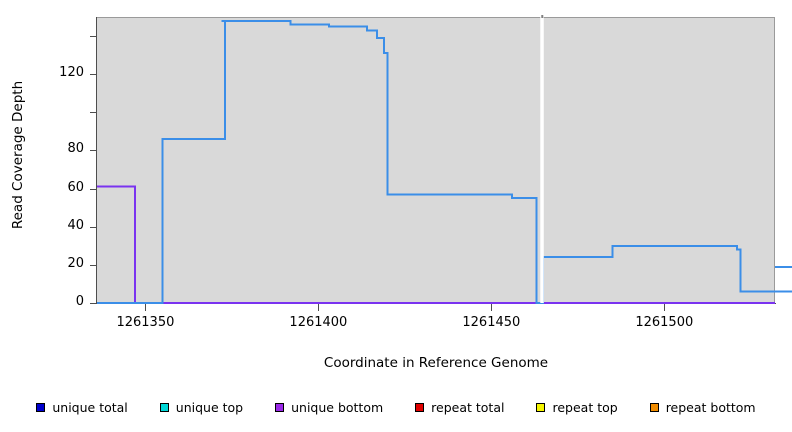 Image resolution: width=792 pixels, height=432 pixels. What do you see at coordinates (96, 160) in the screenshot?
I see `y-axis-line` at bounding box center [96, 160].